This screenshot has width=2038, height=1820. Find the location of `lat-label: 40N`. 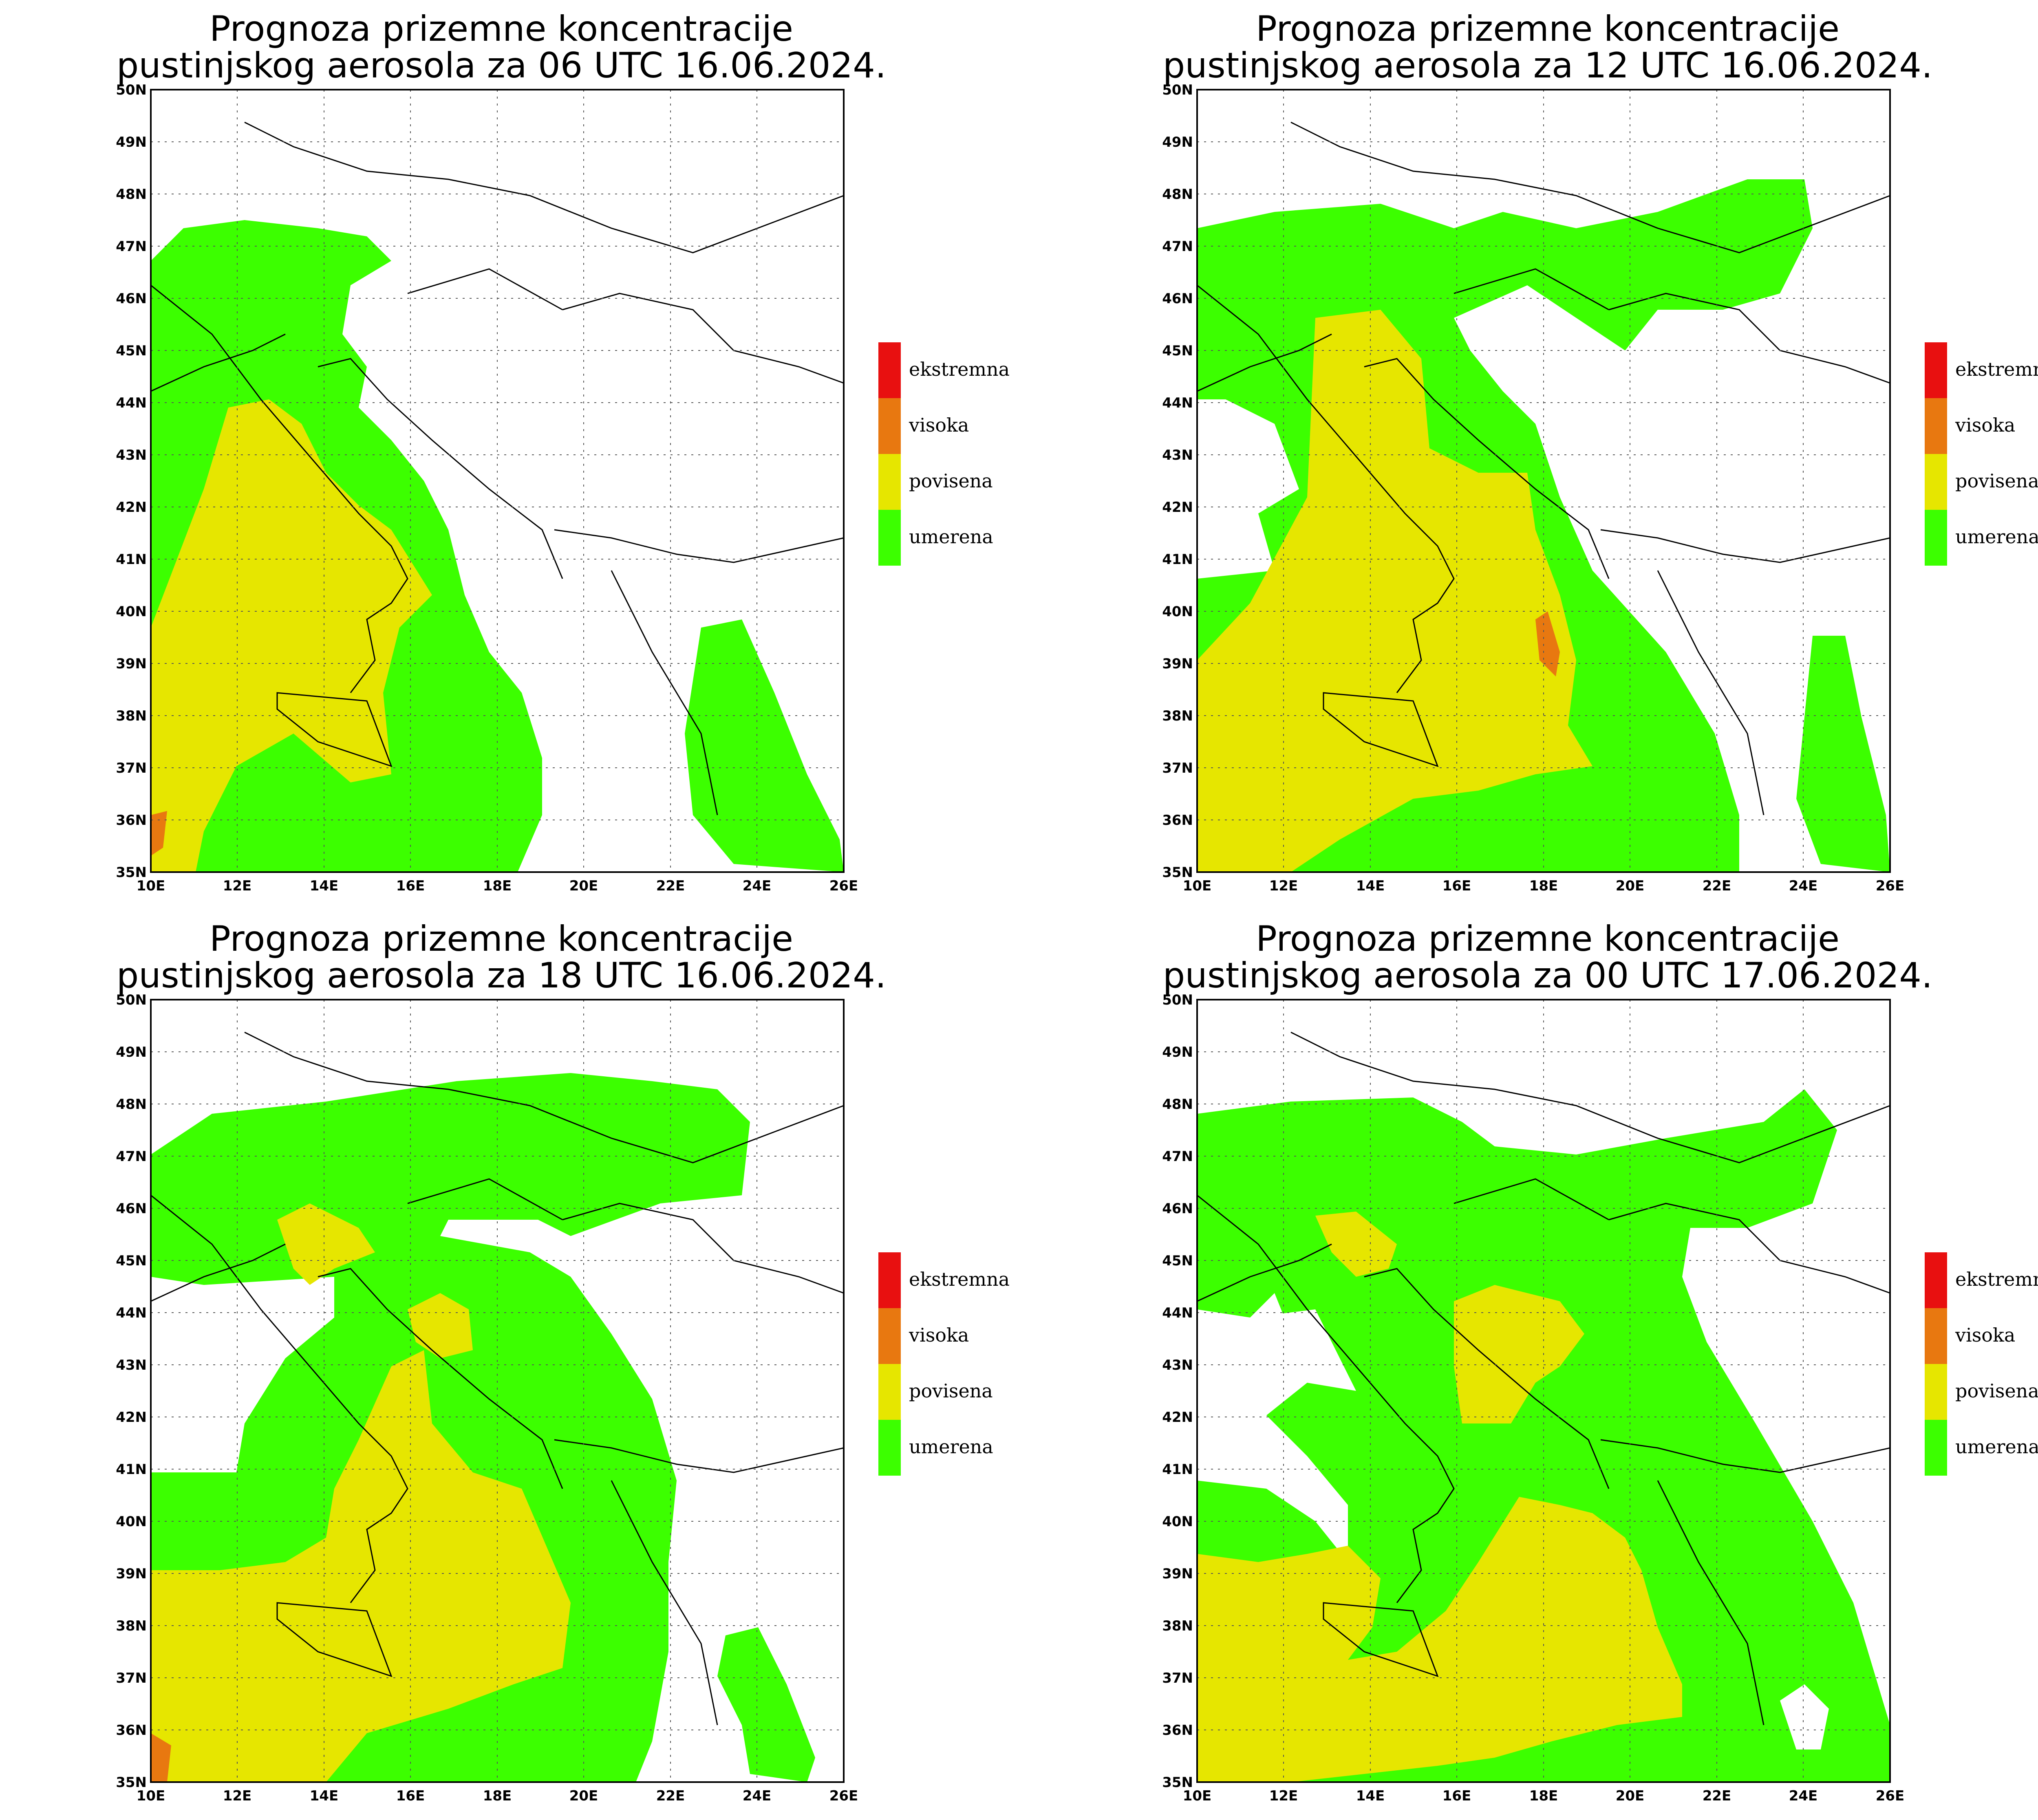

lat-label: 40N is located at coordinates (132, 612).